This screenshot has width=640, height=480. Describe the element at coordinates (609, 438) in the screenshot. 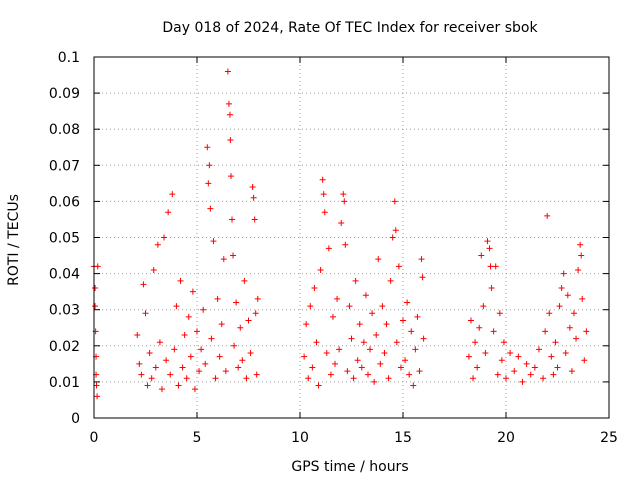

I see `x-tick-label: 25` at that location.